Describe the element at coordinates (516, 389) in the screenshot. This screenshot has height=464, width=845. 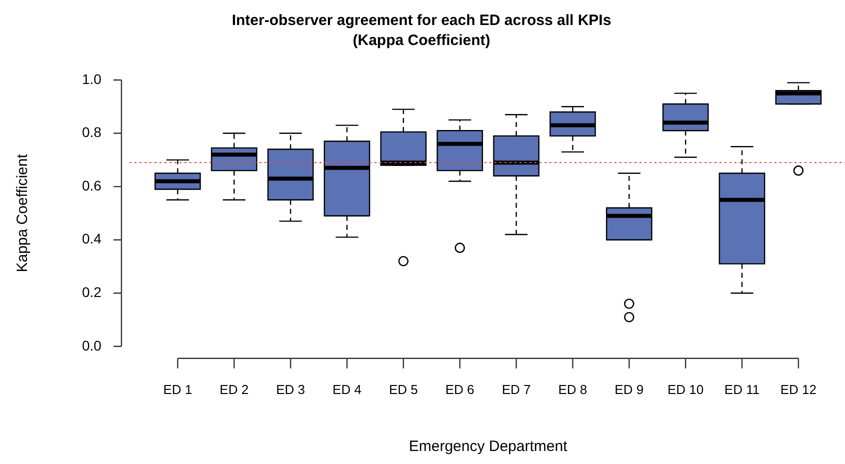
I see `x-tick-label: ED 7` at that location.